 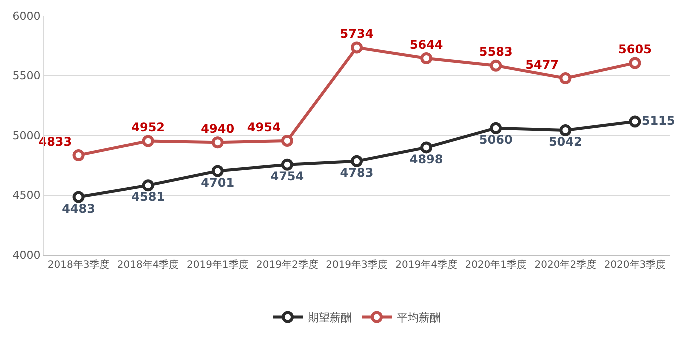 I want to click on x-tick-label: 2018年4季度, so click(x=148, y=265).